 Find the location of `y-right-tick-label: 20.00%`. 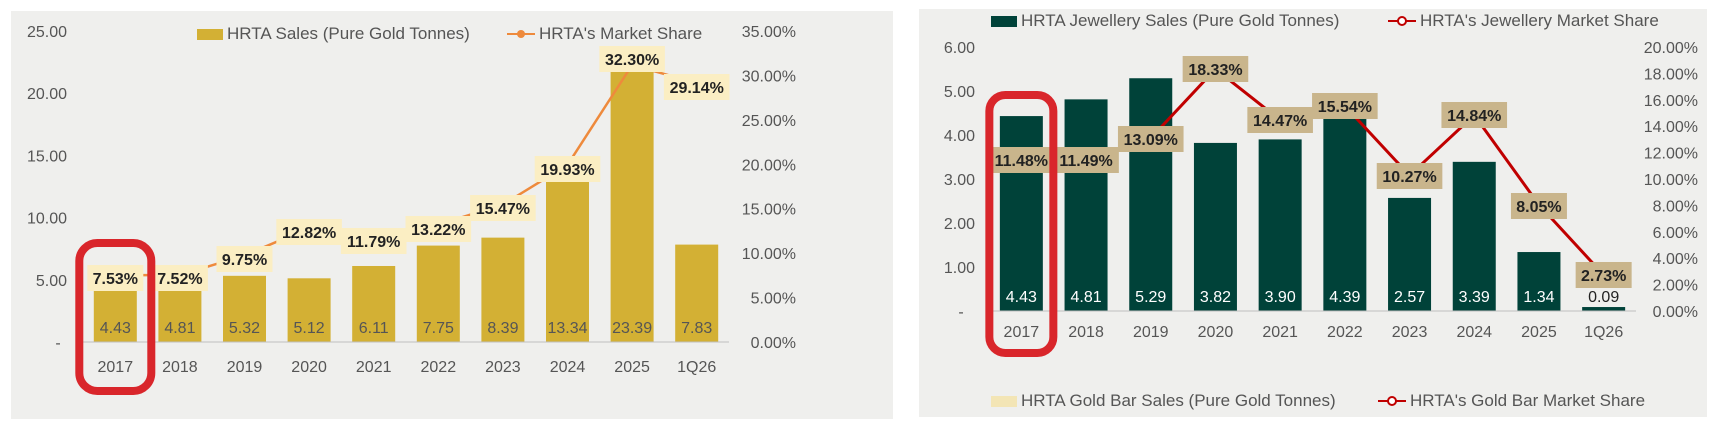

y-right-tick-label: 20.00% is located at coordinates (769, 165).